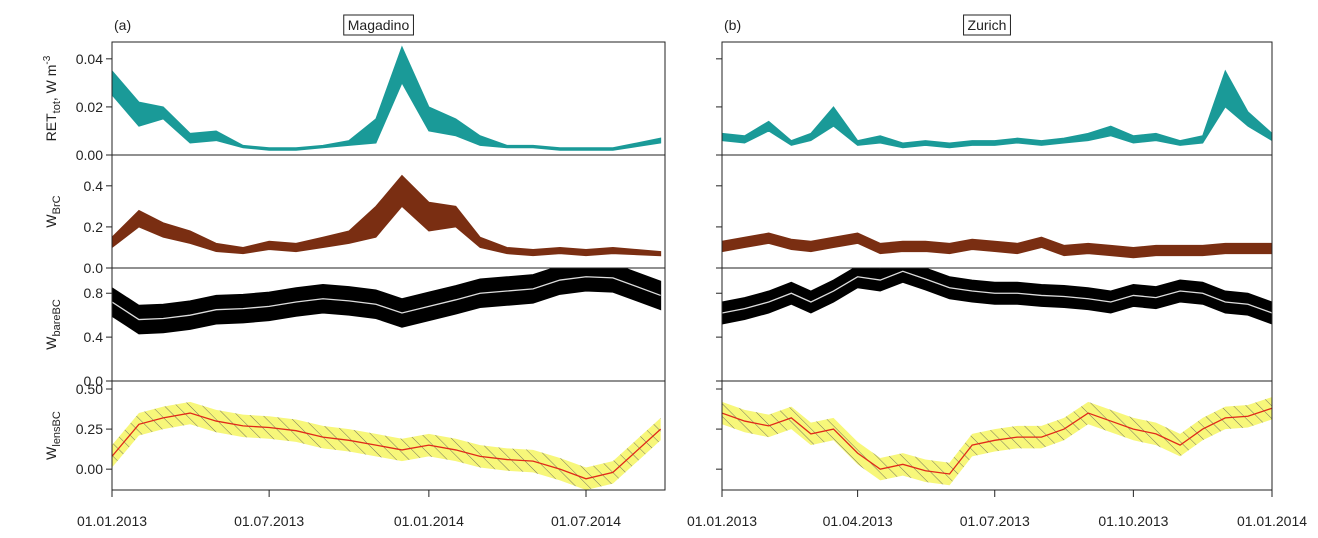 This screenshot has height=538, width=1318. What do you see at coordinates (89, 59) in the screenshot?
I see `y-tick-label: 0.04` at bounding box center [89, 59].